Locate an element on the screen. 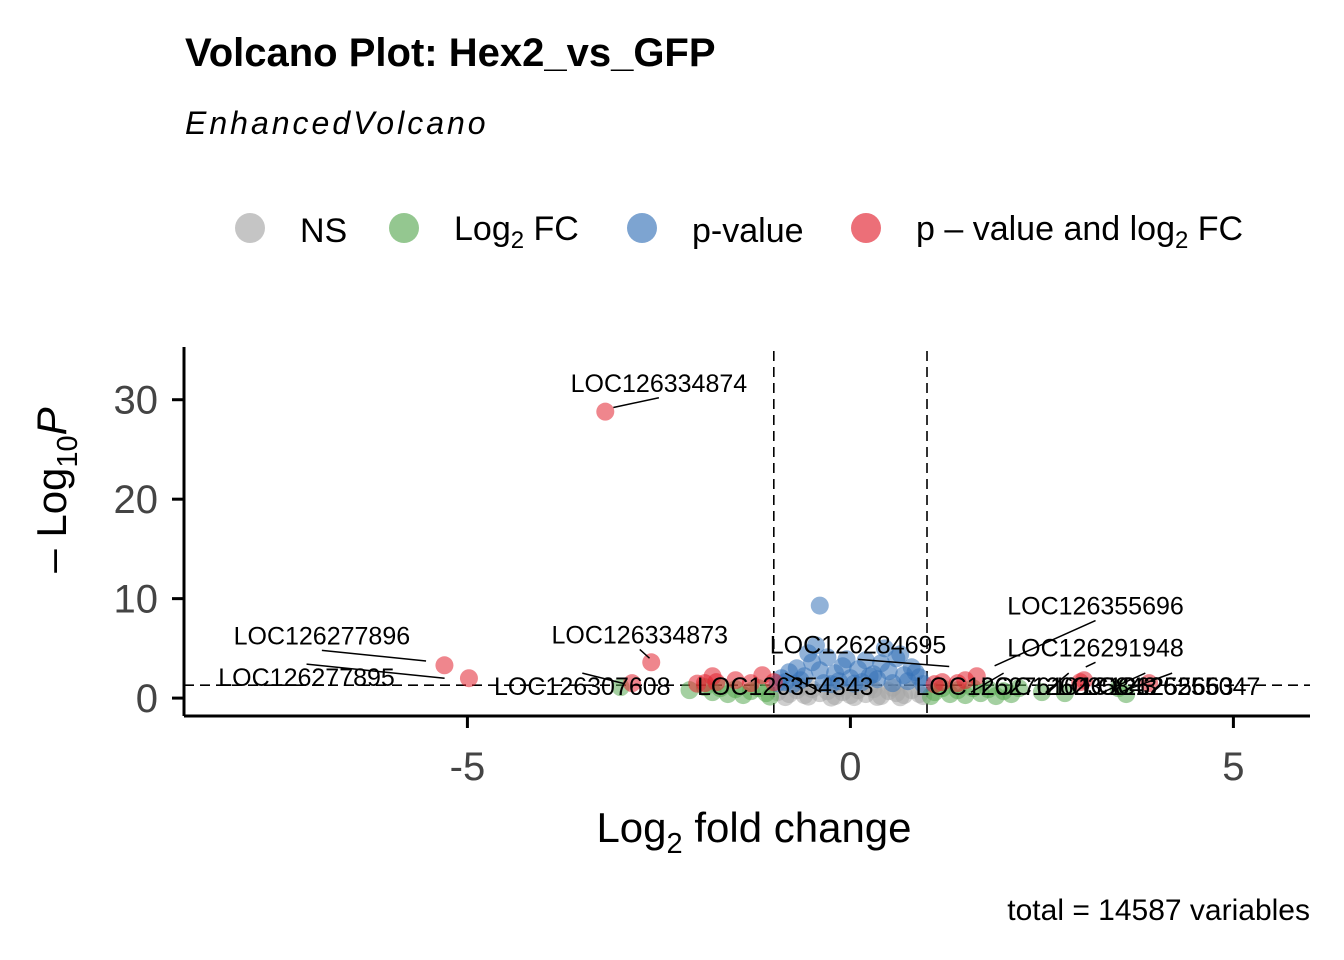 The width and height of the screenshot is (1344, 960). gene-label: LOC126354343 is located at coordinates (785, 687).